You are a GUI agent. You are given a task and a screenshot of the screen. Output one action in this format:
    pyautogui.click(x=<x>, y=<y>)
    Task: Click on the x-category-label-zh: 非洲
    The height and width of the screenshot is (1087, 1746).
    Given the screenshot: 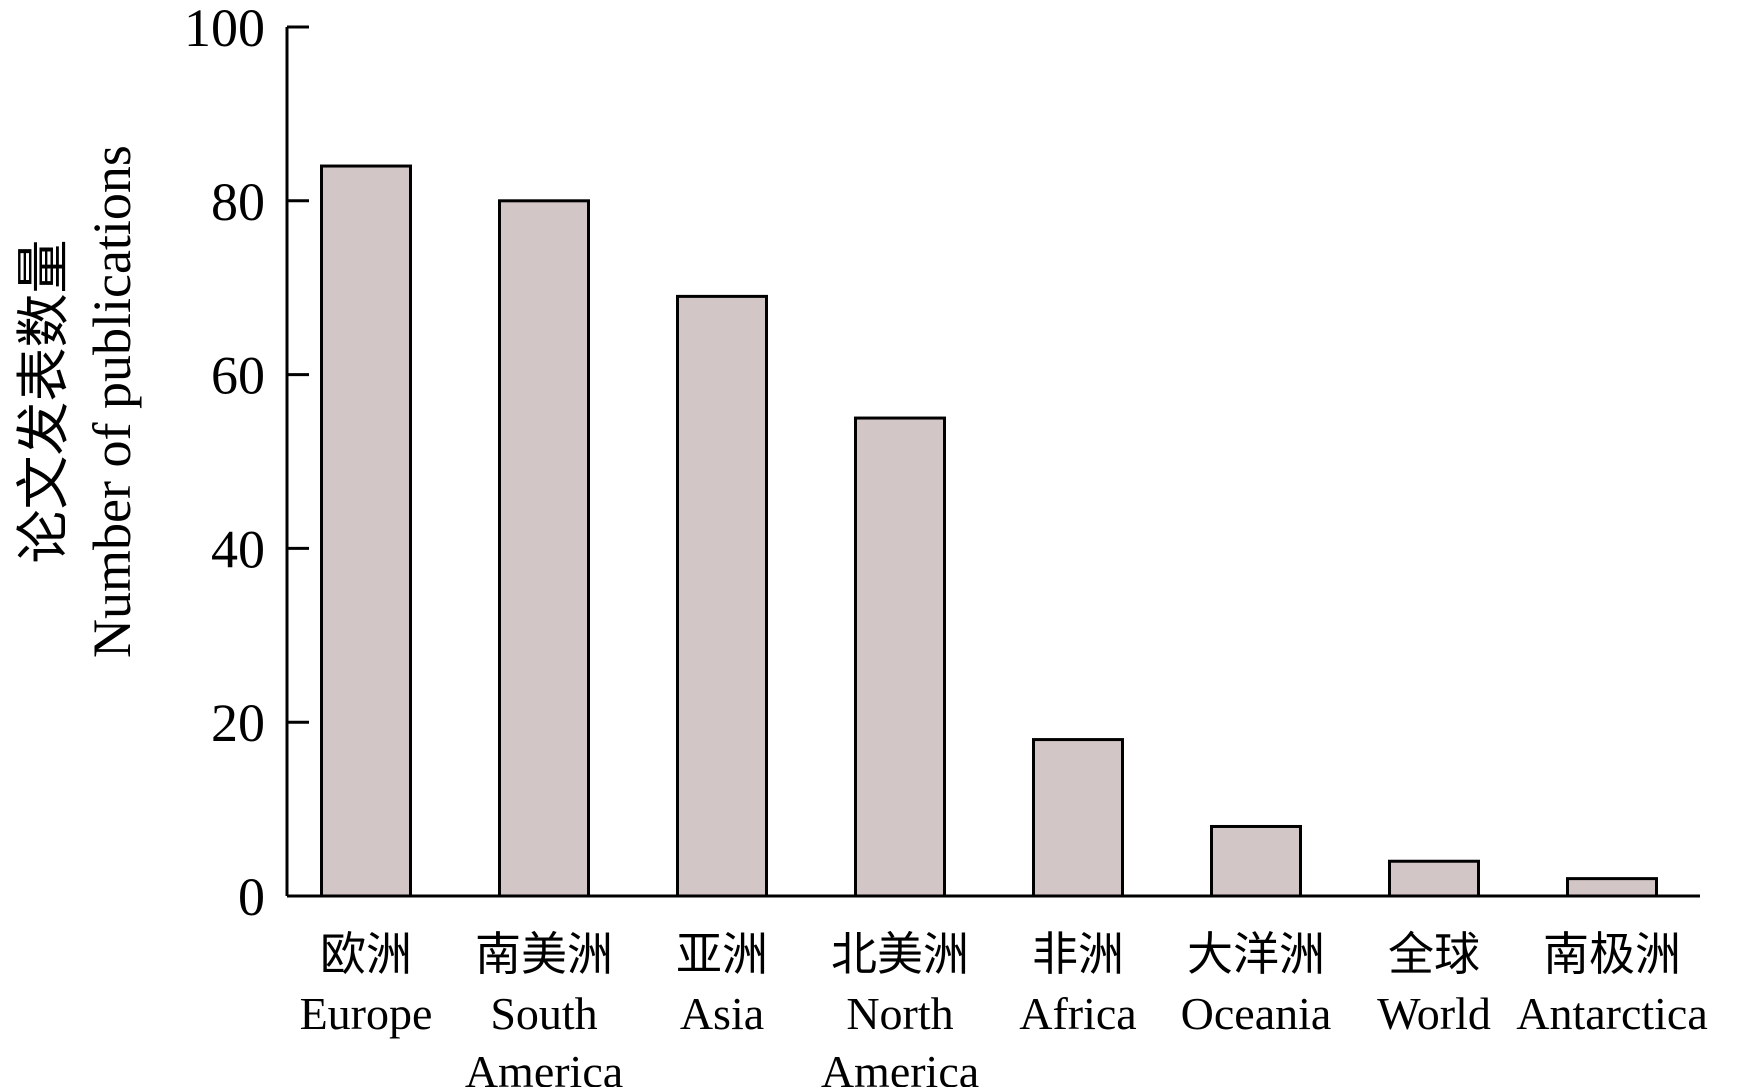 What is the action you would take?
    pyautogui.click(x=1078, y=954)
    